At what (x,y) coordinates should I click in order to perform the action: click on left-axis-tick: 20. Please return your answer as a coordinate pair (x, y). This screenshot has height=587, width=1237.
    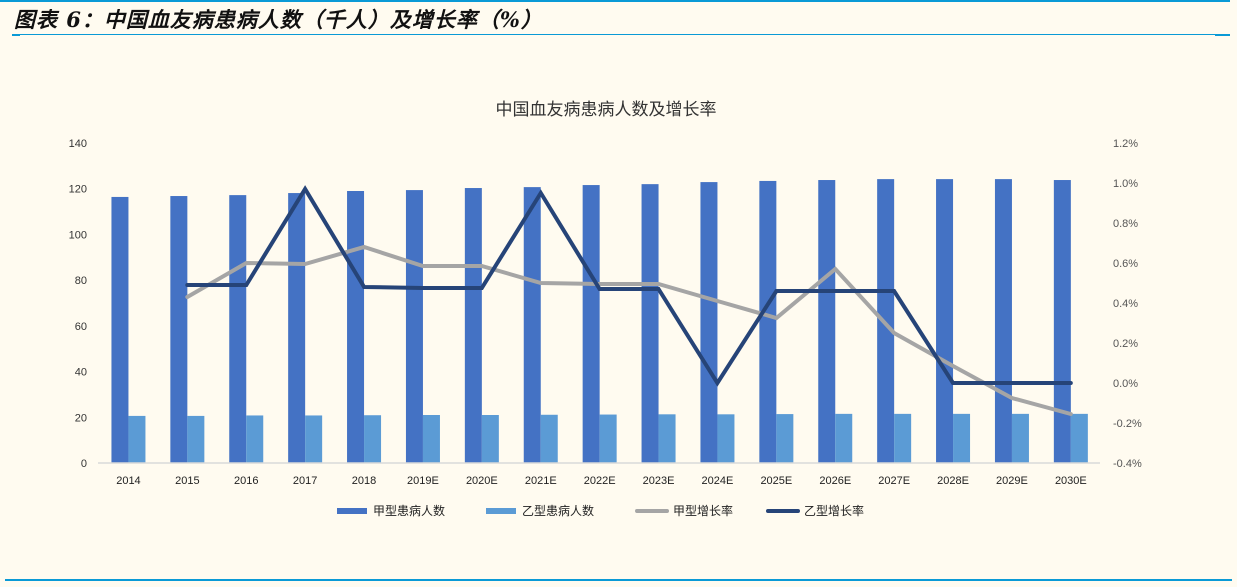
    Looking at the image, I should click on (81, 418).